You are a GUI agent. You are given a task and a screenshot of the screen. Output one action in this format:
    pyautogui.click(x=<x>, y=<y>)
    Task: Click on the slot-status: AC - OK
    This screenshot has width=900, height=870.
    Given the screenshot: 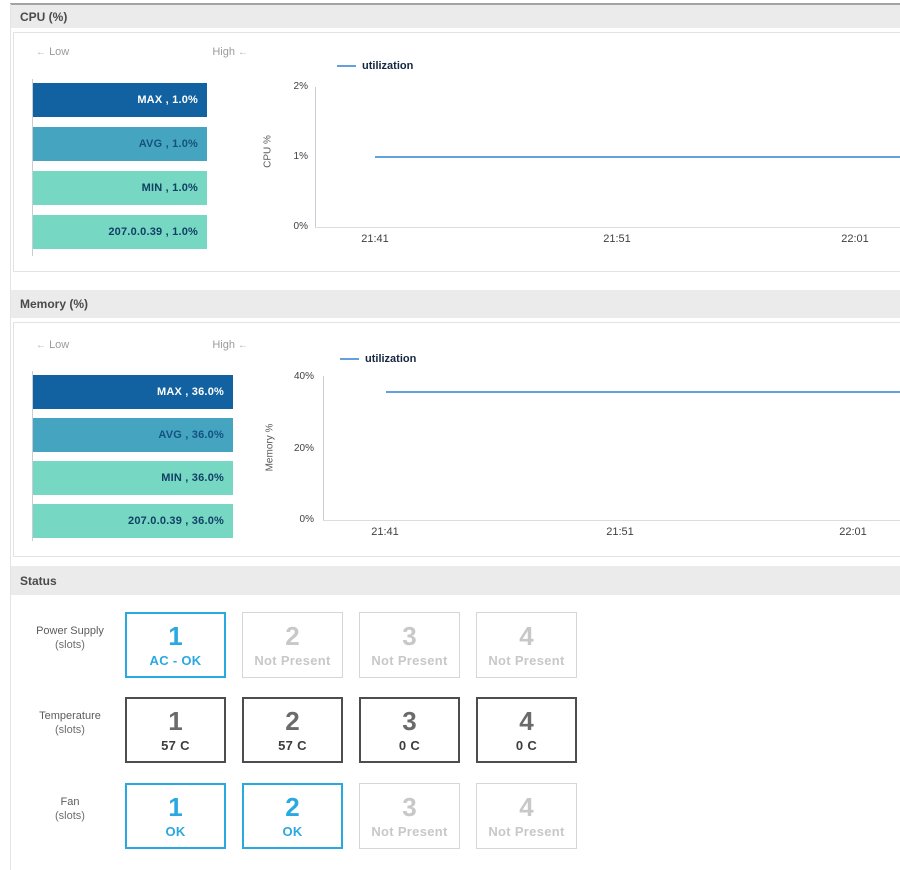 What is the action you would take?
    pyautogui.click(x=175, y=660)
    